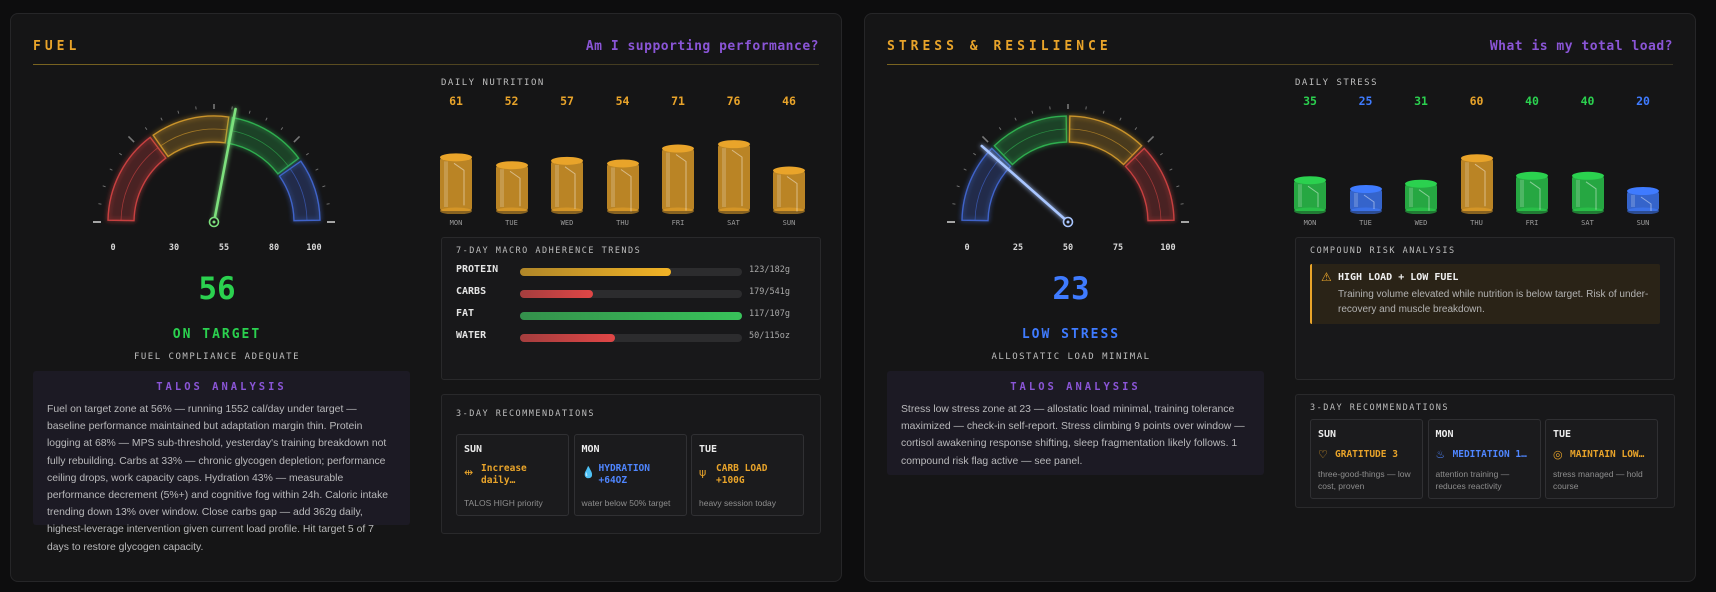  Describe the element at coordinates (1310, 164) in the screenshot. I see `bar-mon: 35 MON` at that location.